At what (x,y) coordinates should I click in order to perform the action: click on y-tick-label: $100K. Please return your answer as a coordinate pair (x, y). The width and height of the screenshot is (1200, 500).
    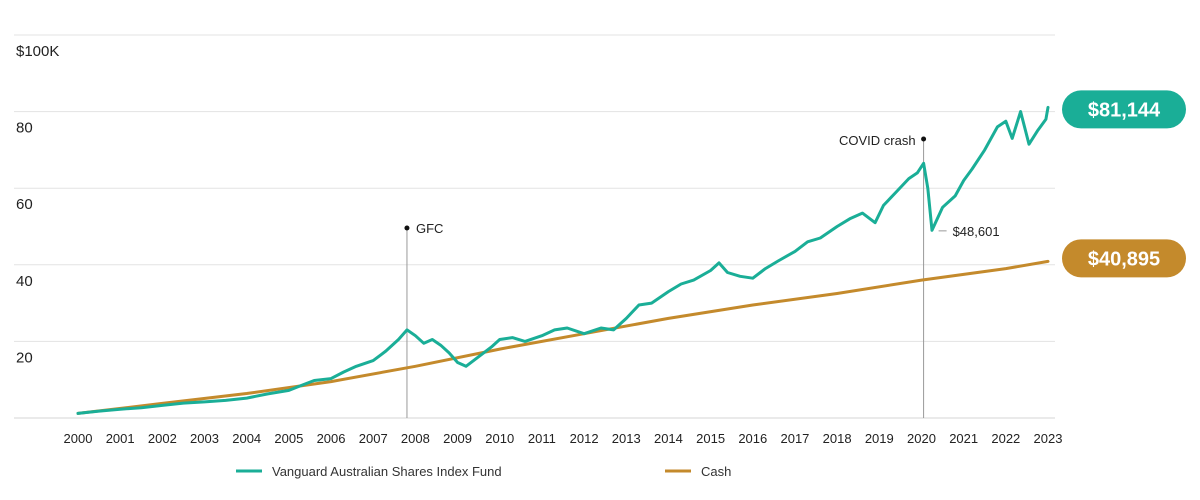
    Looking at the image, I should click on (37, 51).